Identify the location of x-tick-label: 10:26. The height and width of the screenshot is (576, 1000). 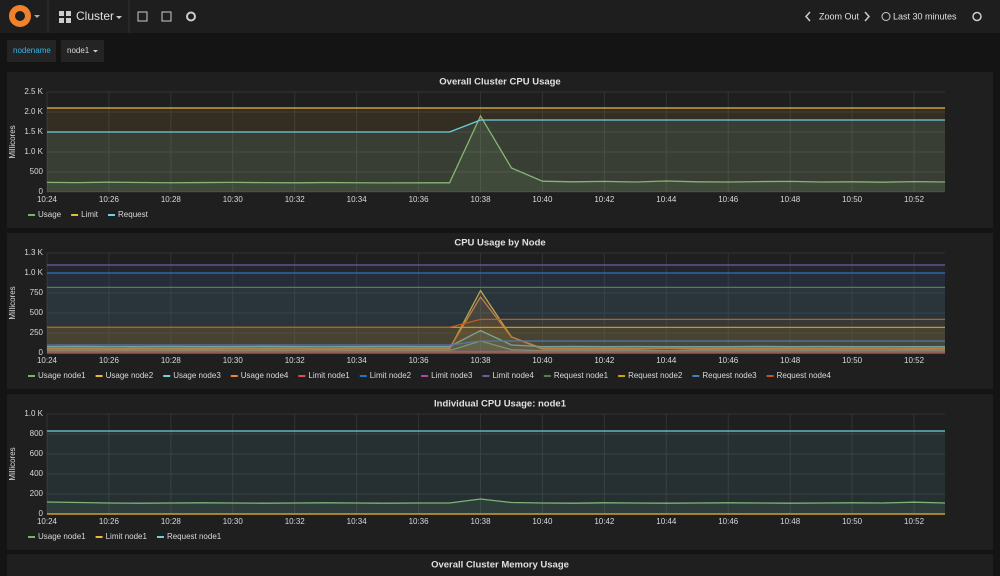
(109, 199).